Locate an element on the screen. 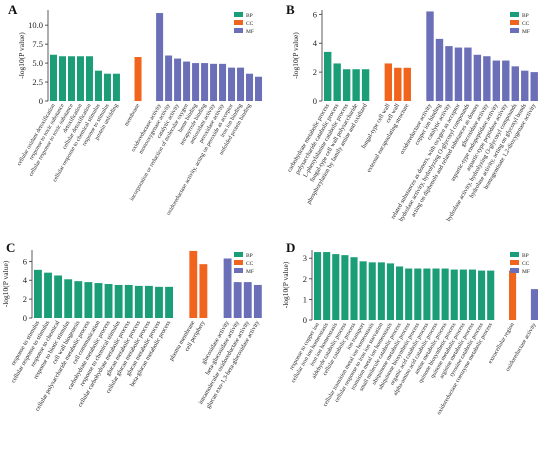 This screenshot has height=463, width=550. y-tick-label: 10.0 is located at coordinates (35, 25).